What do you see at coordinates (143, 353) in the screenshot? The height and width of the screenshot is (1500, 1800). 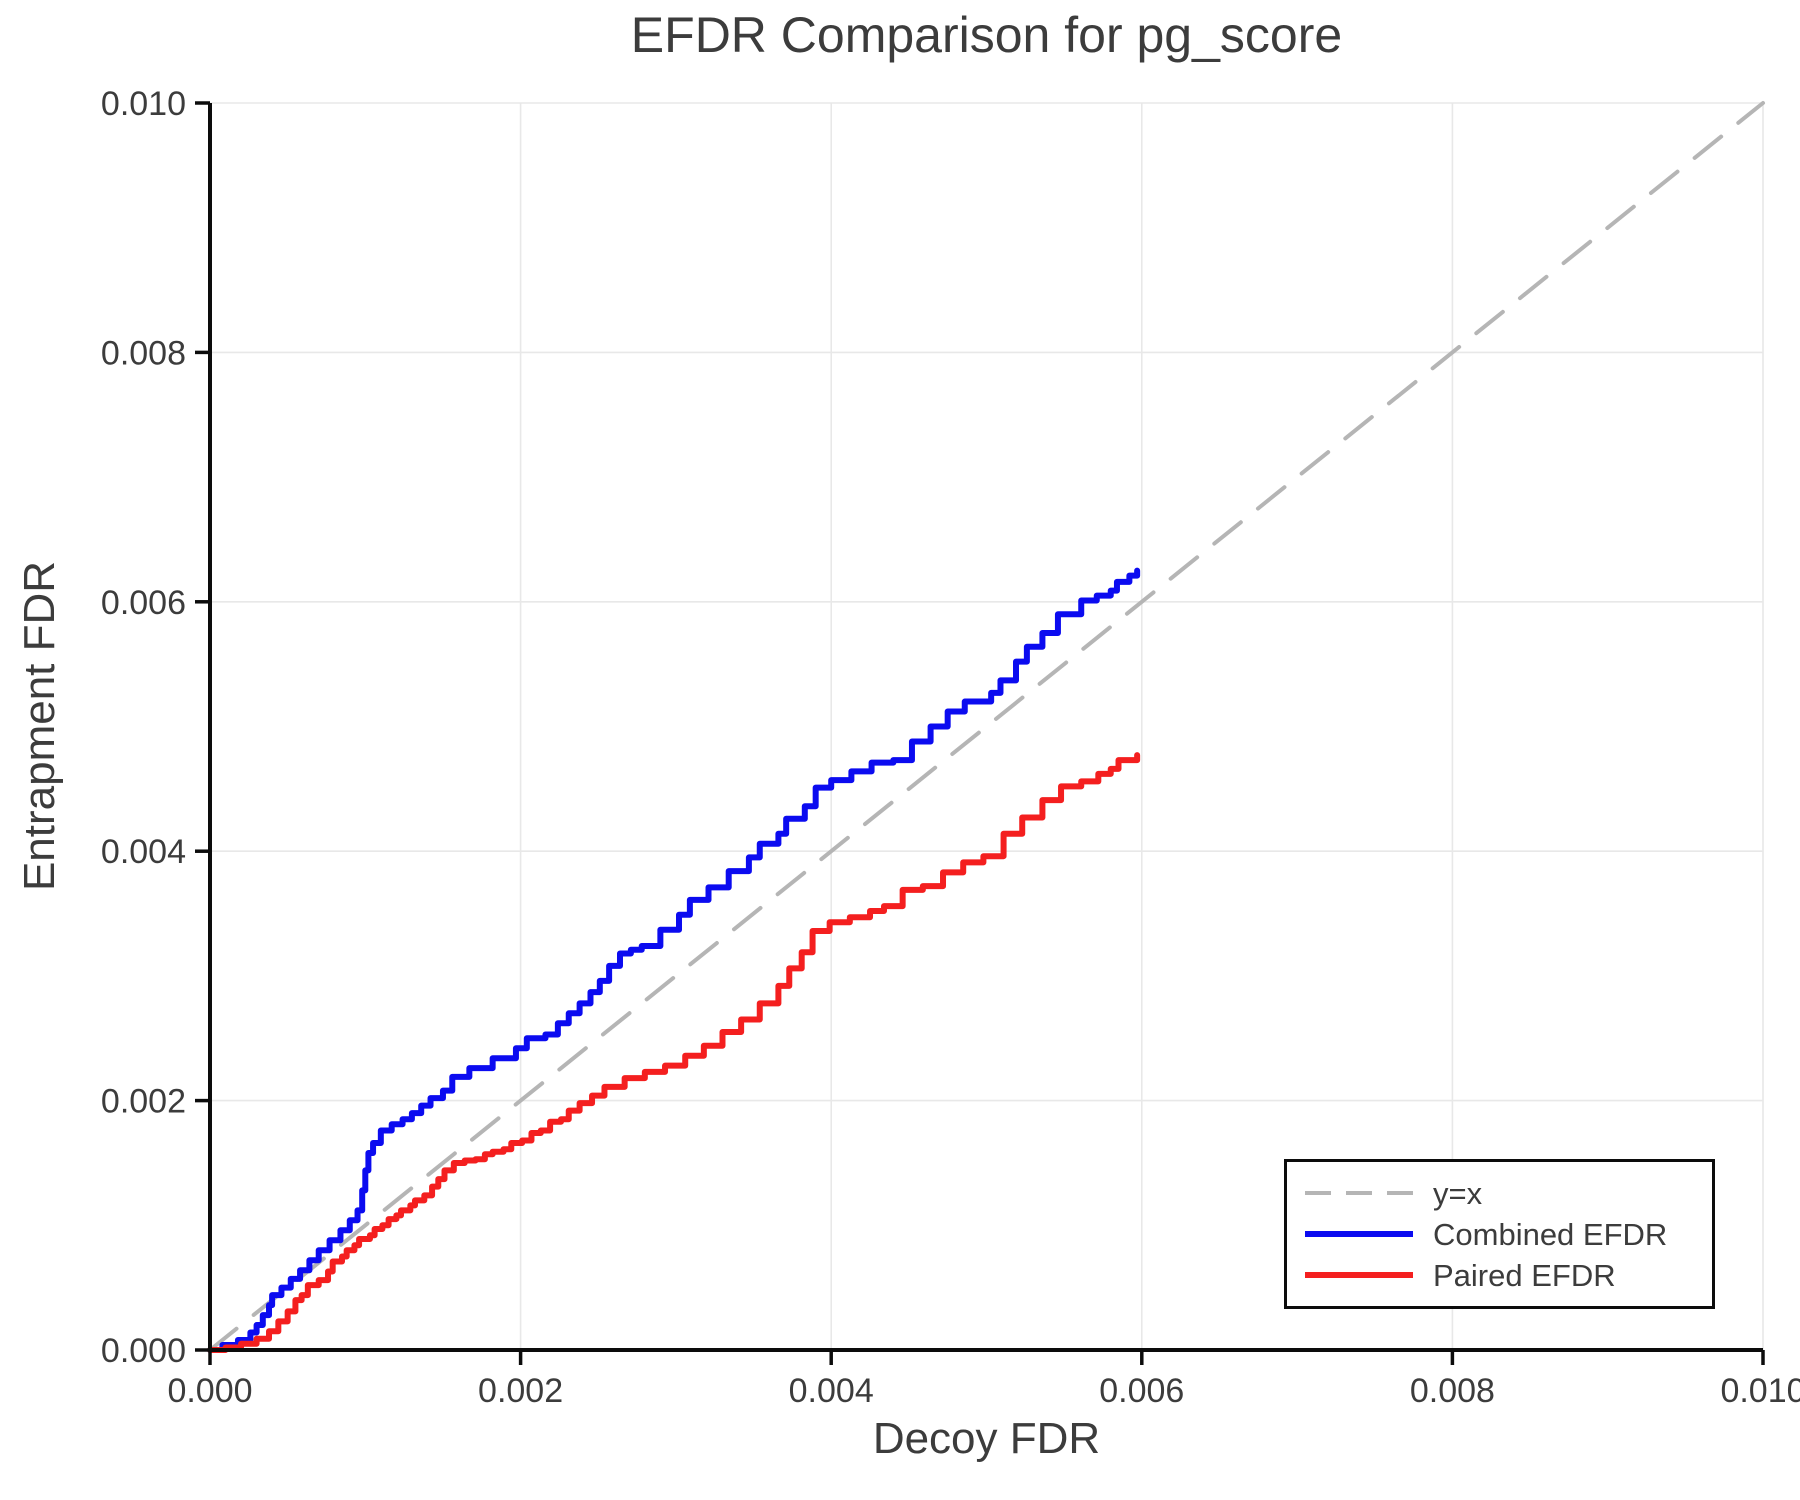 I see `y-tick-label: 0.008` at bounding box center [143, 353].